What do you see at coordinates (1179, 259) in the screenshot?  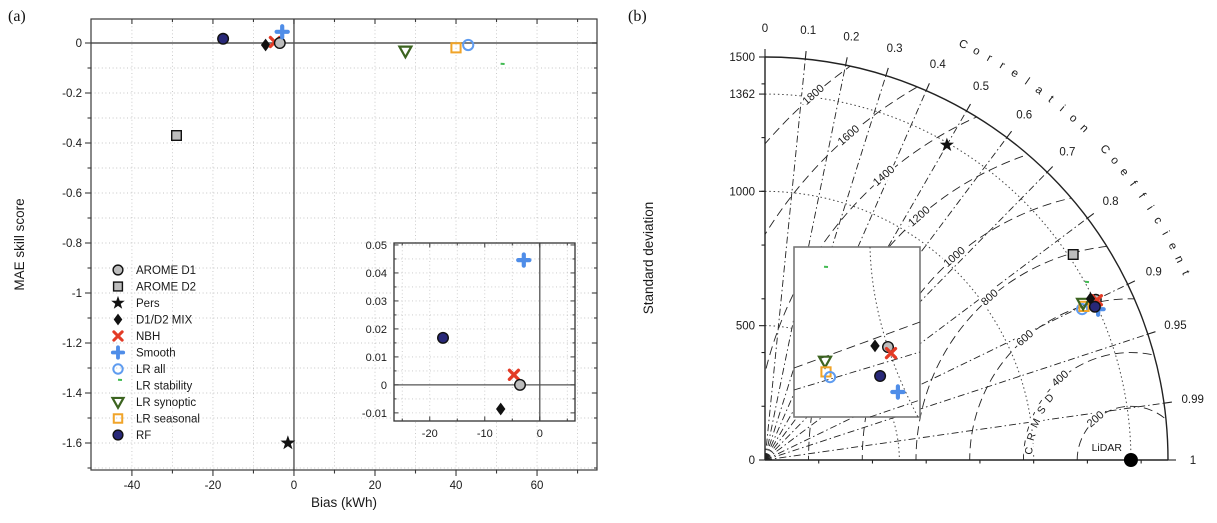 I see `svg-text: n` at bounding box center [1179, 259].